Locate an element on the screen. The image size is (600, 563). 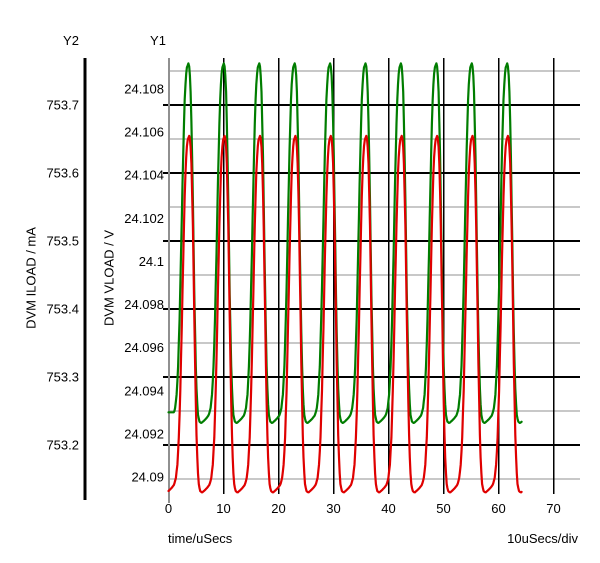
x-tick-label: 30 is located at coordinates (333, 508).